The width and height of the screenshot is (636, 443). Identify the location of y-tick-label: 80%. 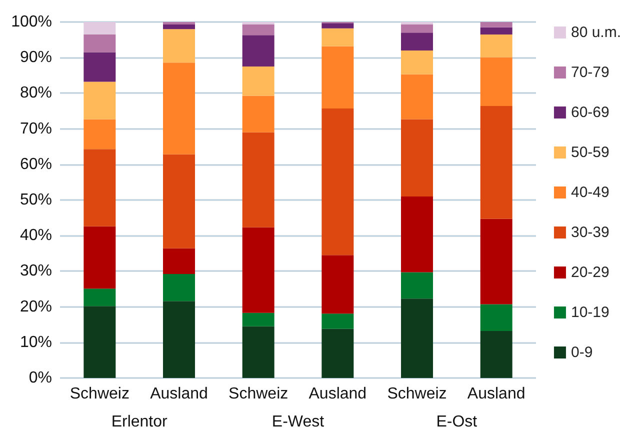
(36, 93).